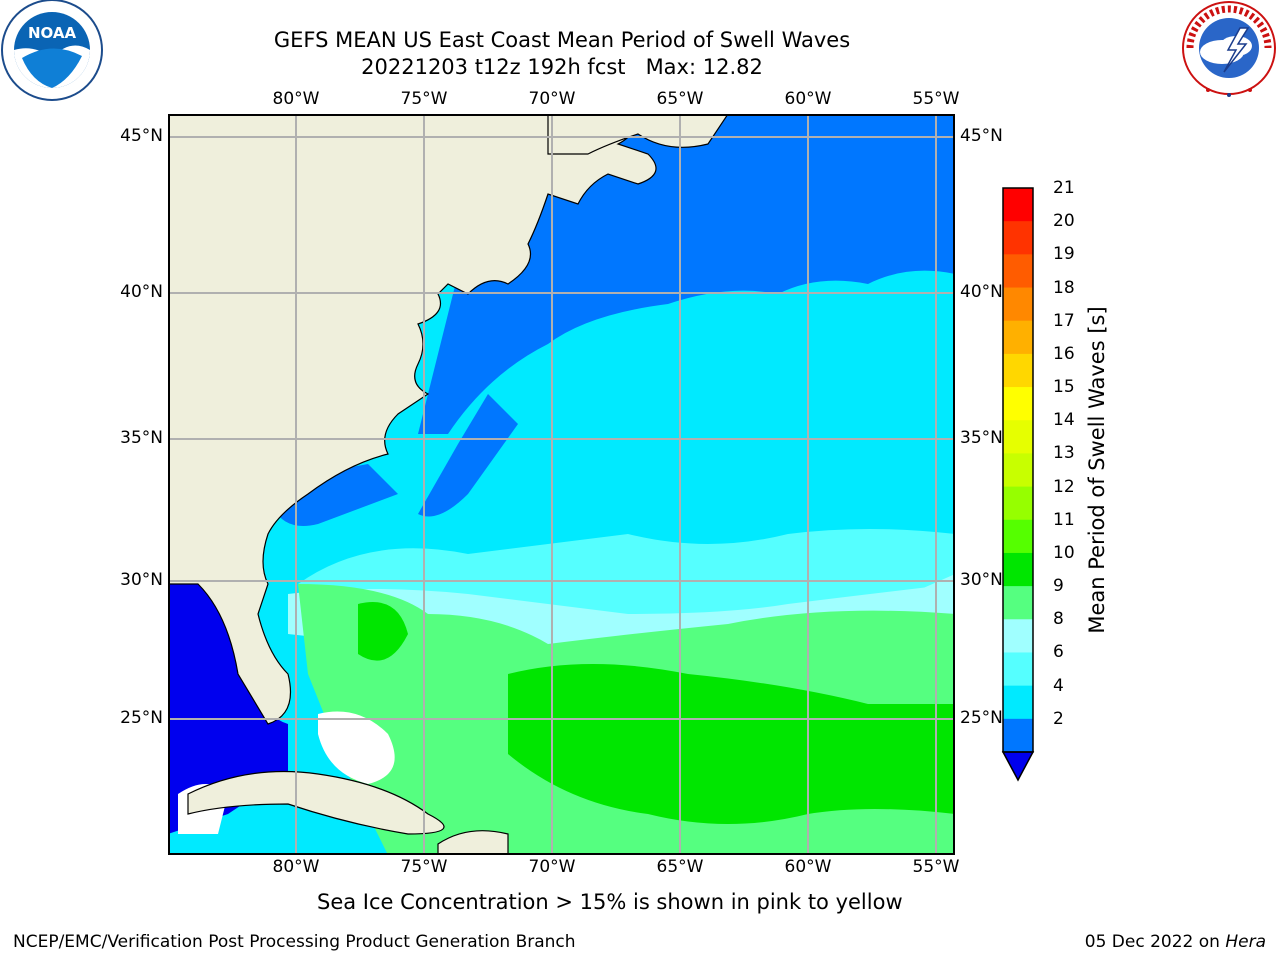 The image size is (1280, 960). Describe the element at coordinates (1097, 470) in the screenshot. I see `colorbar-title: Mean Period of Swell Waves [s]` at that location.